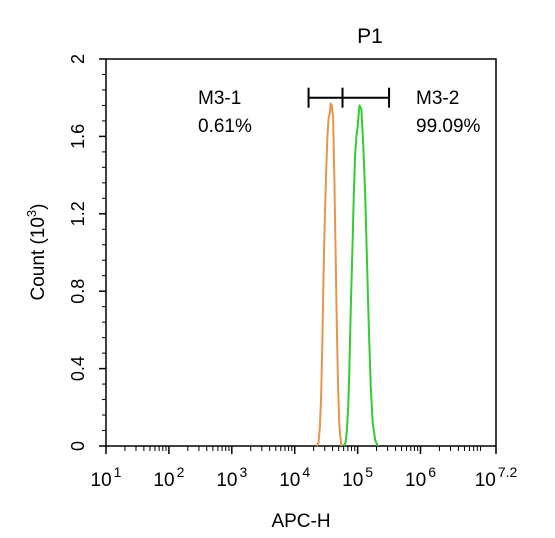 The height and width of the screenshot is (538, 555). What do you see at coordinates (78, 136) in the screenshot?
I see `y-tick-label: 1.6` at bounding box center [78, 136].